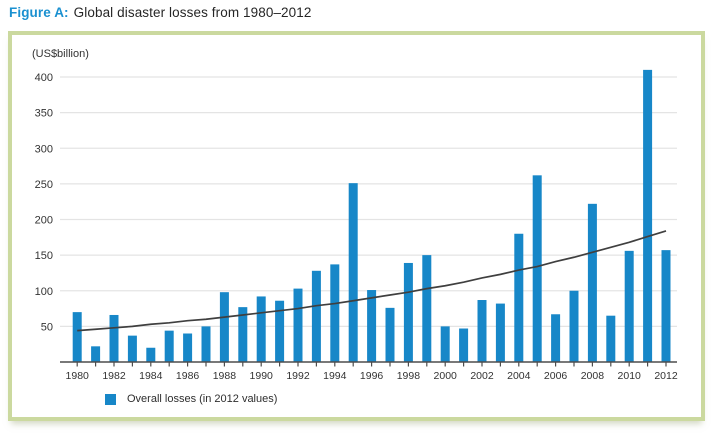  What do you see at coordinates (188, 376) in the screenshot?
I see `x-tick-label-1986: 1986` at bounding box center [188, 376].